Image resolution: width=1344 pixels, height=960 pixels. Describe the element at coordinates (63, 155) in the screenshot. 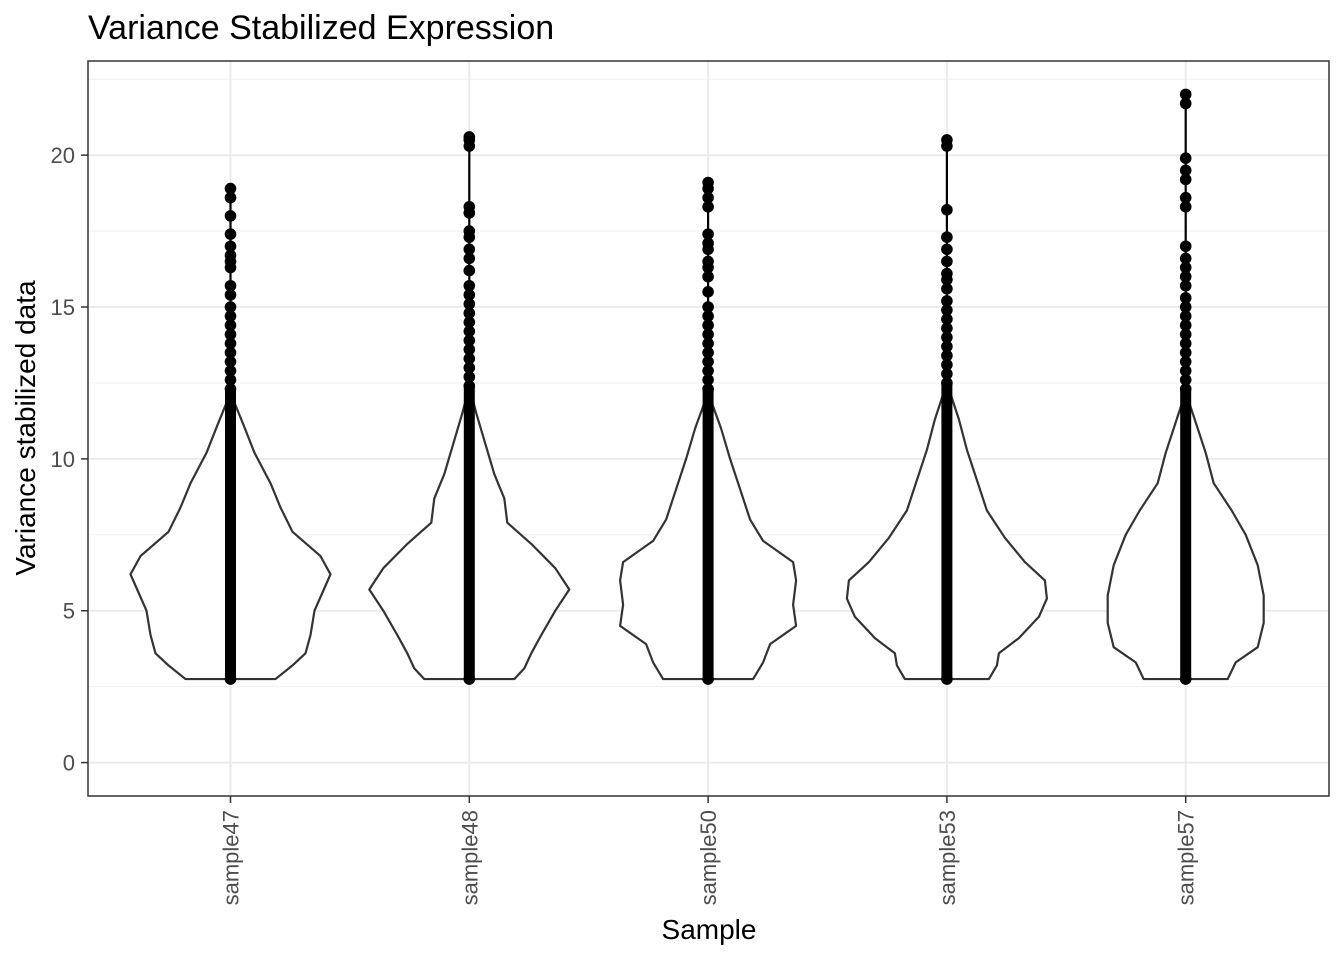

I see `y-tick-label: 20` at that location.